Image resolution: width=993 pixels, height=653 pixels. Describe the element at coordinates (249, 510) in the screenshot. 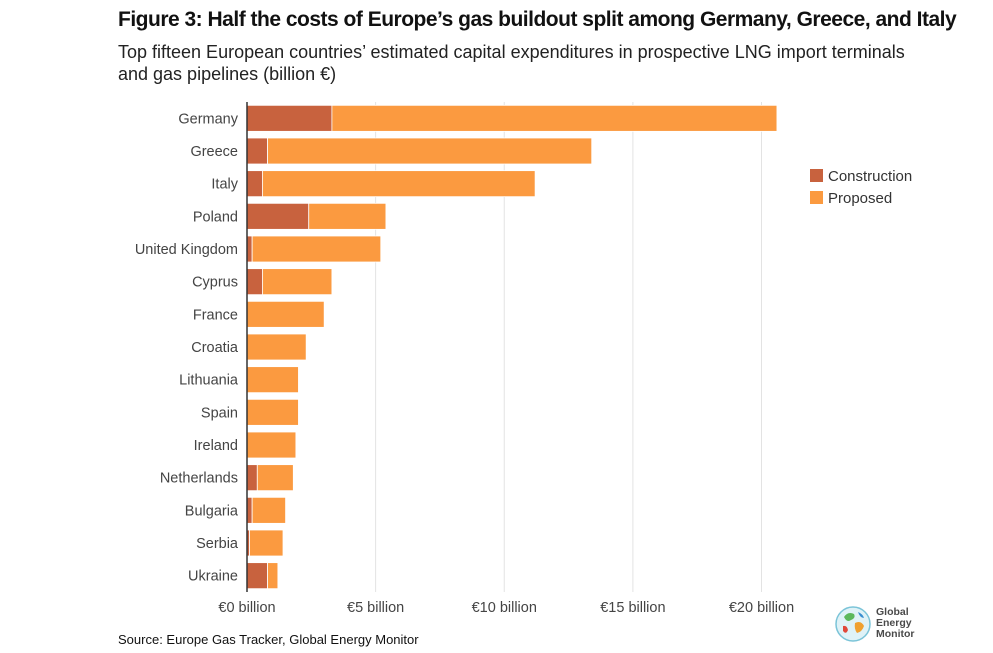

I see `bar-bulgaria-construction` at that location.